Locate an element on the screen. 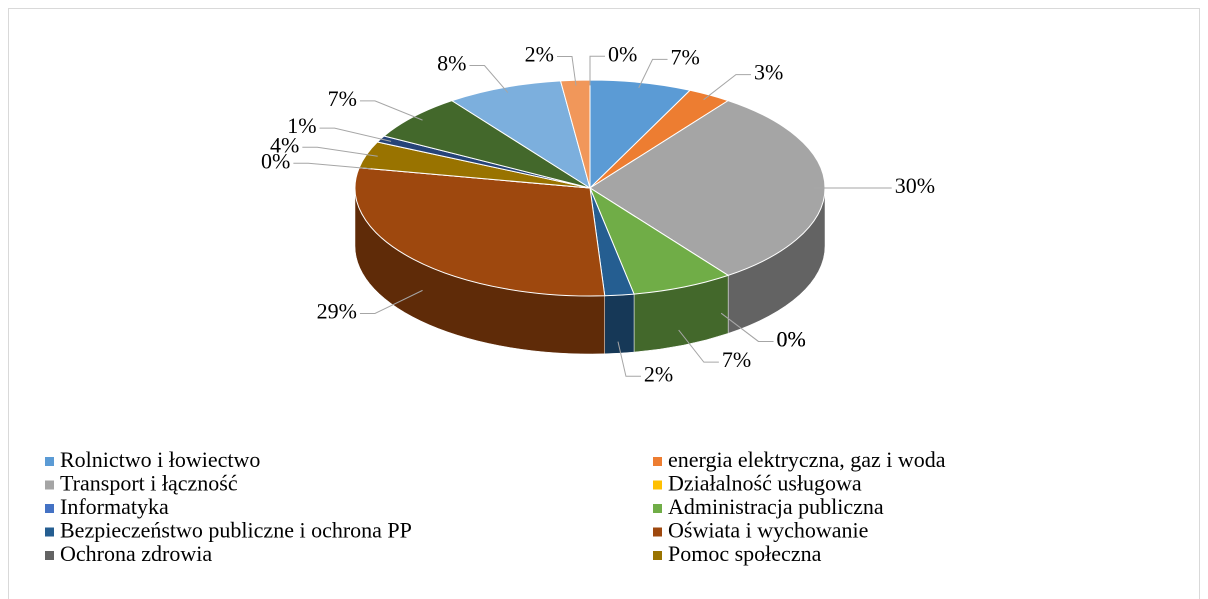 This screenshot has height=599, width=1208. data-label: 29% is located at coordinates (337, 311).